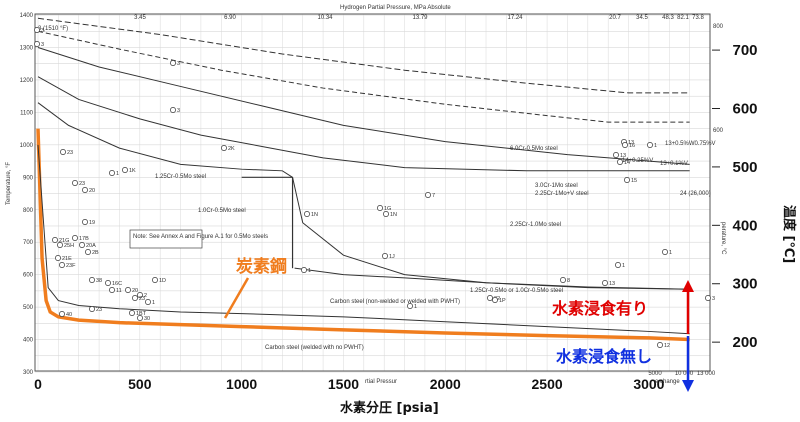 This screenshot has height=422, width=800. Describe the element at coordinates (28, 373) in the screenshot. I see `left-tick-label: 300` at that location.